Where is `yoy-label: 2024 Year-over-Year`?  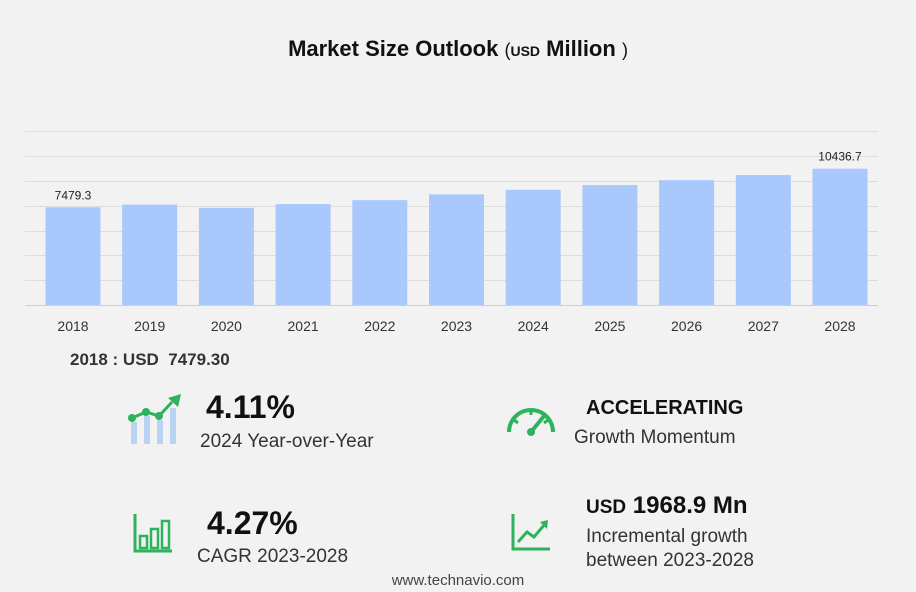
yoy-label: 2024 Year-over-Year is located at coordinates (287, 441).